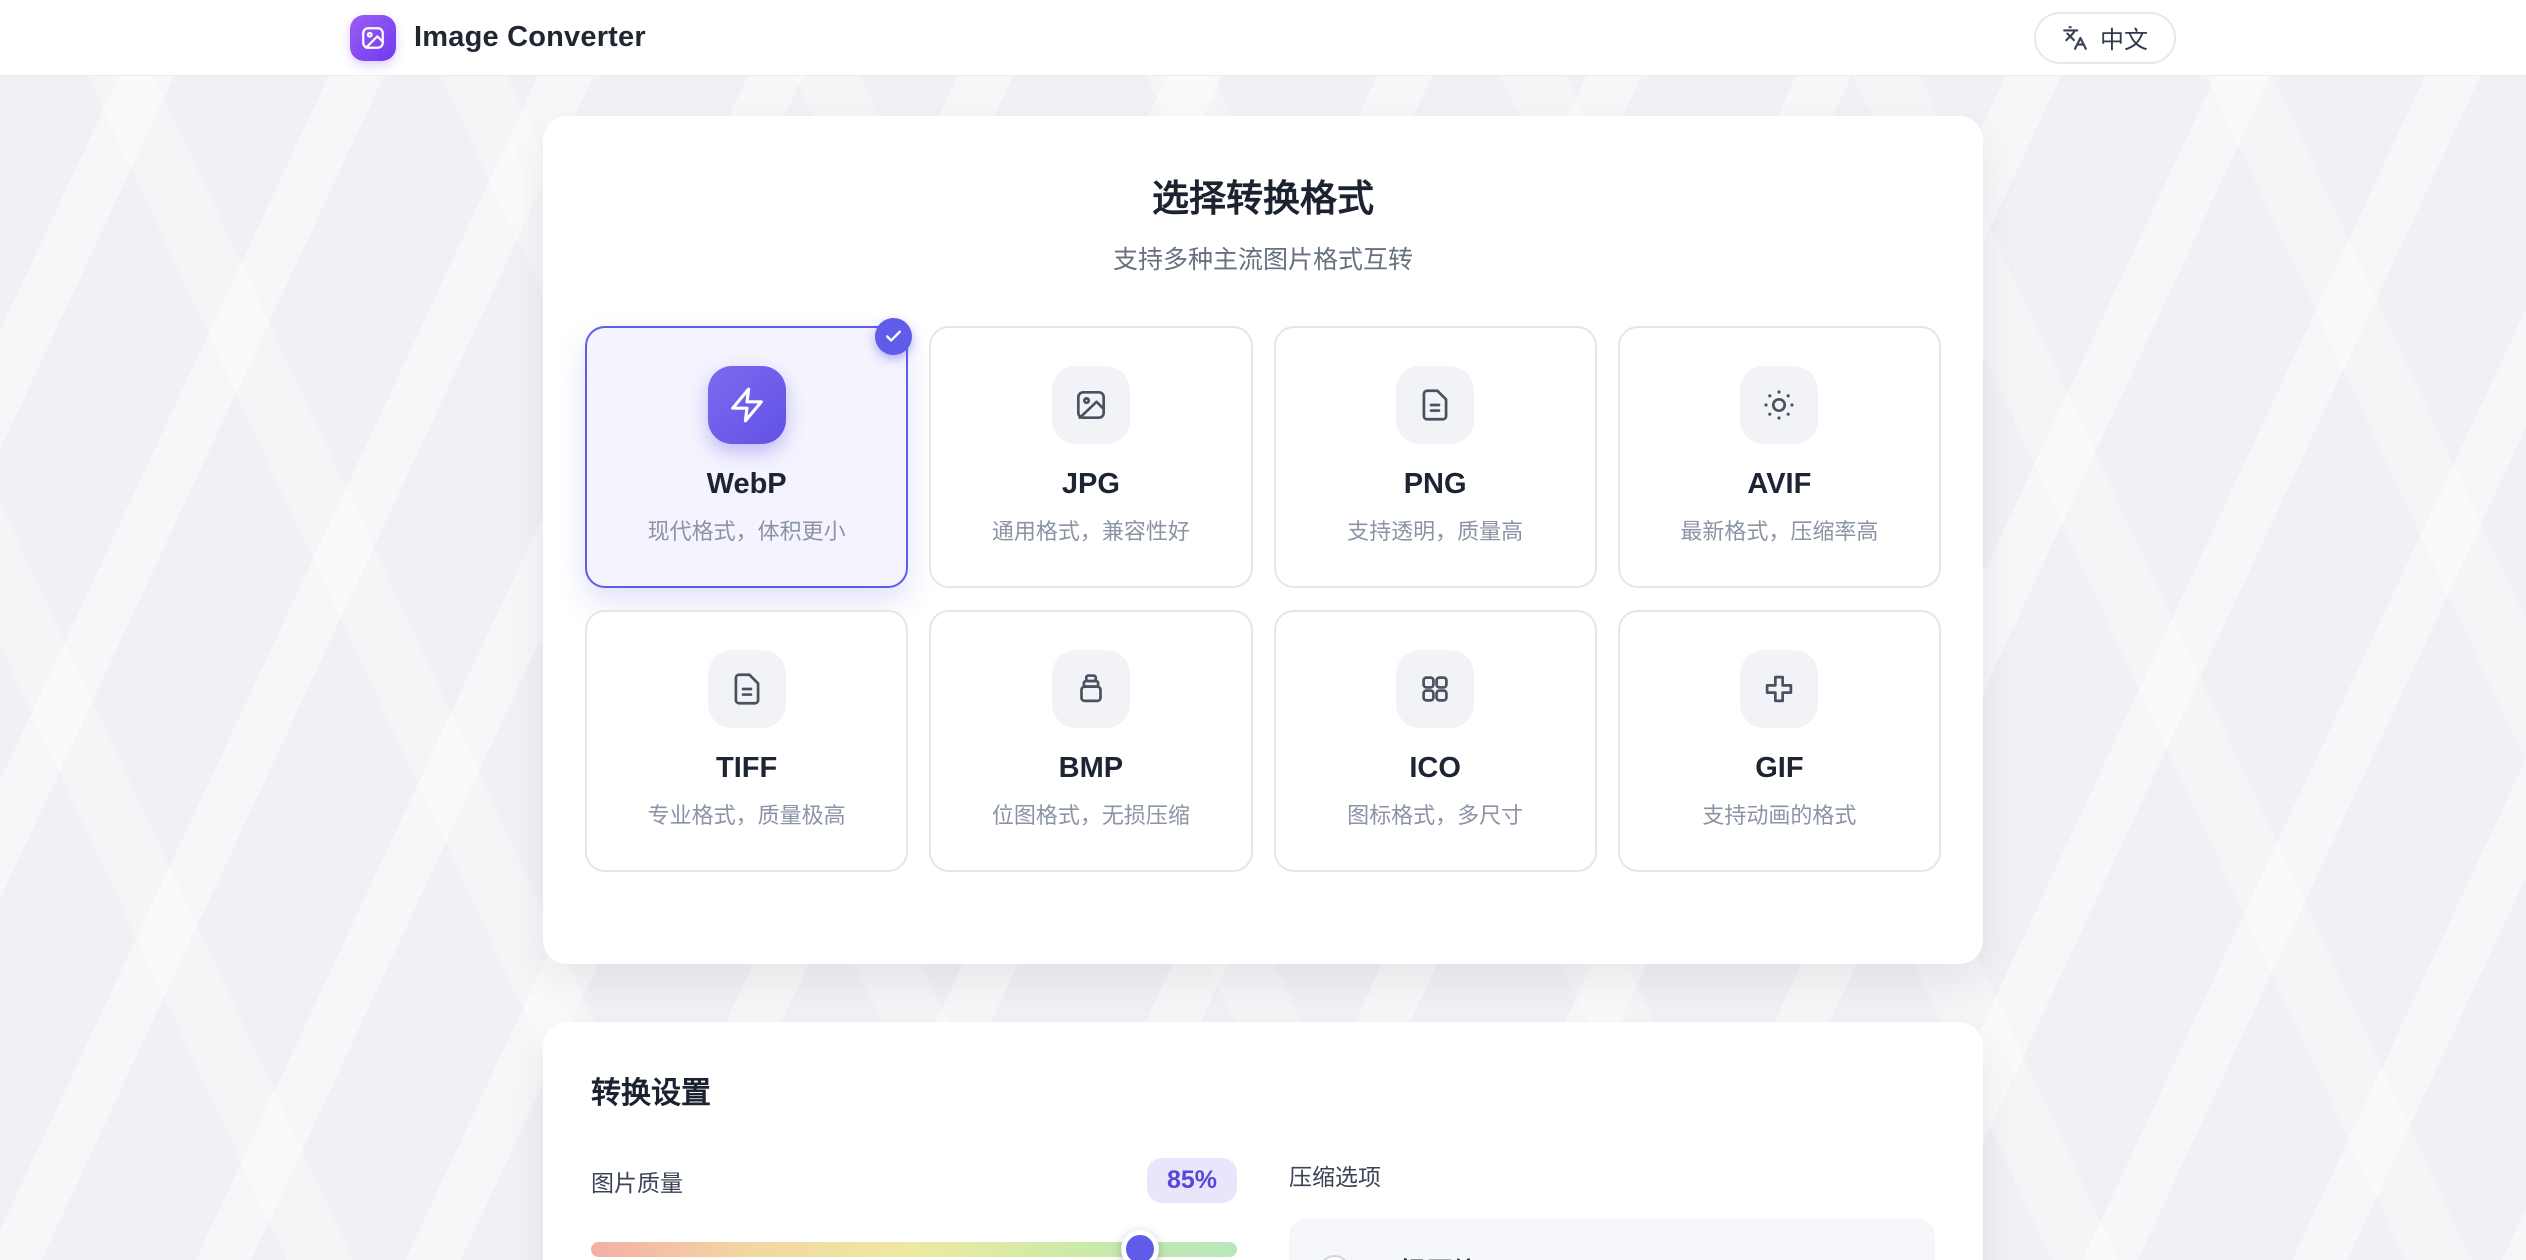  Describe the element at coordinates (914, 1209) in the screenshot. I see `quality-column: 图片质量 85% 较小文件 平衡质量 最高质量` at that location.